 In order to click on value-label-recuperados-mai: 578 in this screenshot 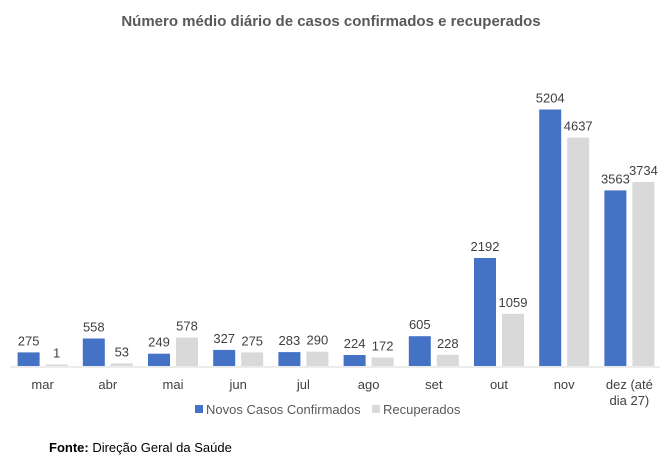, I will do `click(187, 326)`.